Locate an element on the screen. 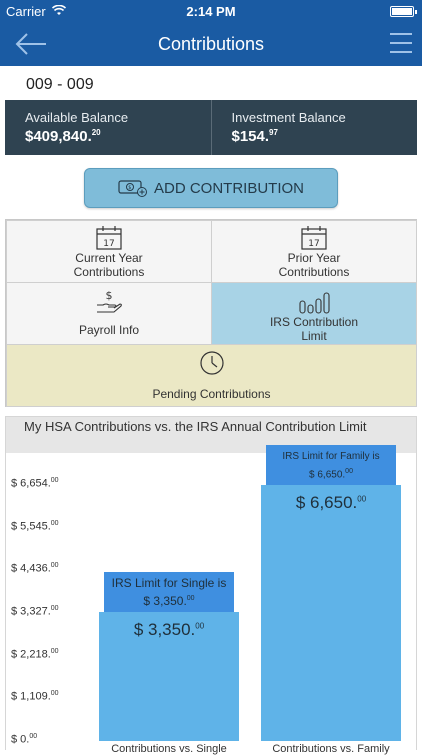  y-tick-value: $ 2,218. is located at coordinates (31, 654).